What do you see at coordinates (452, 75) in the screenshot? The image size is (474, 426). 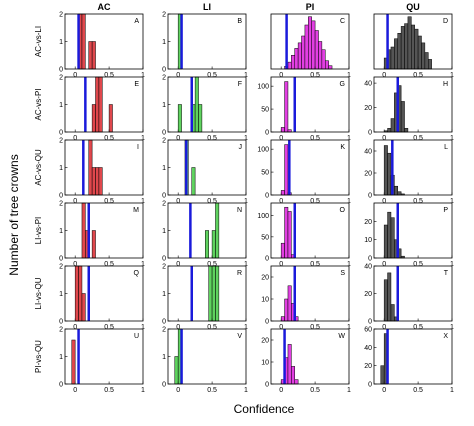 I see `x-tick-label-d: 1` at bounding box center [452, 75].